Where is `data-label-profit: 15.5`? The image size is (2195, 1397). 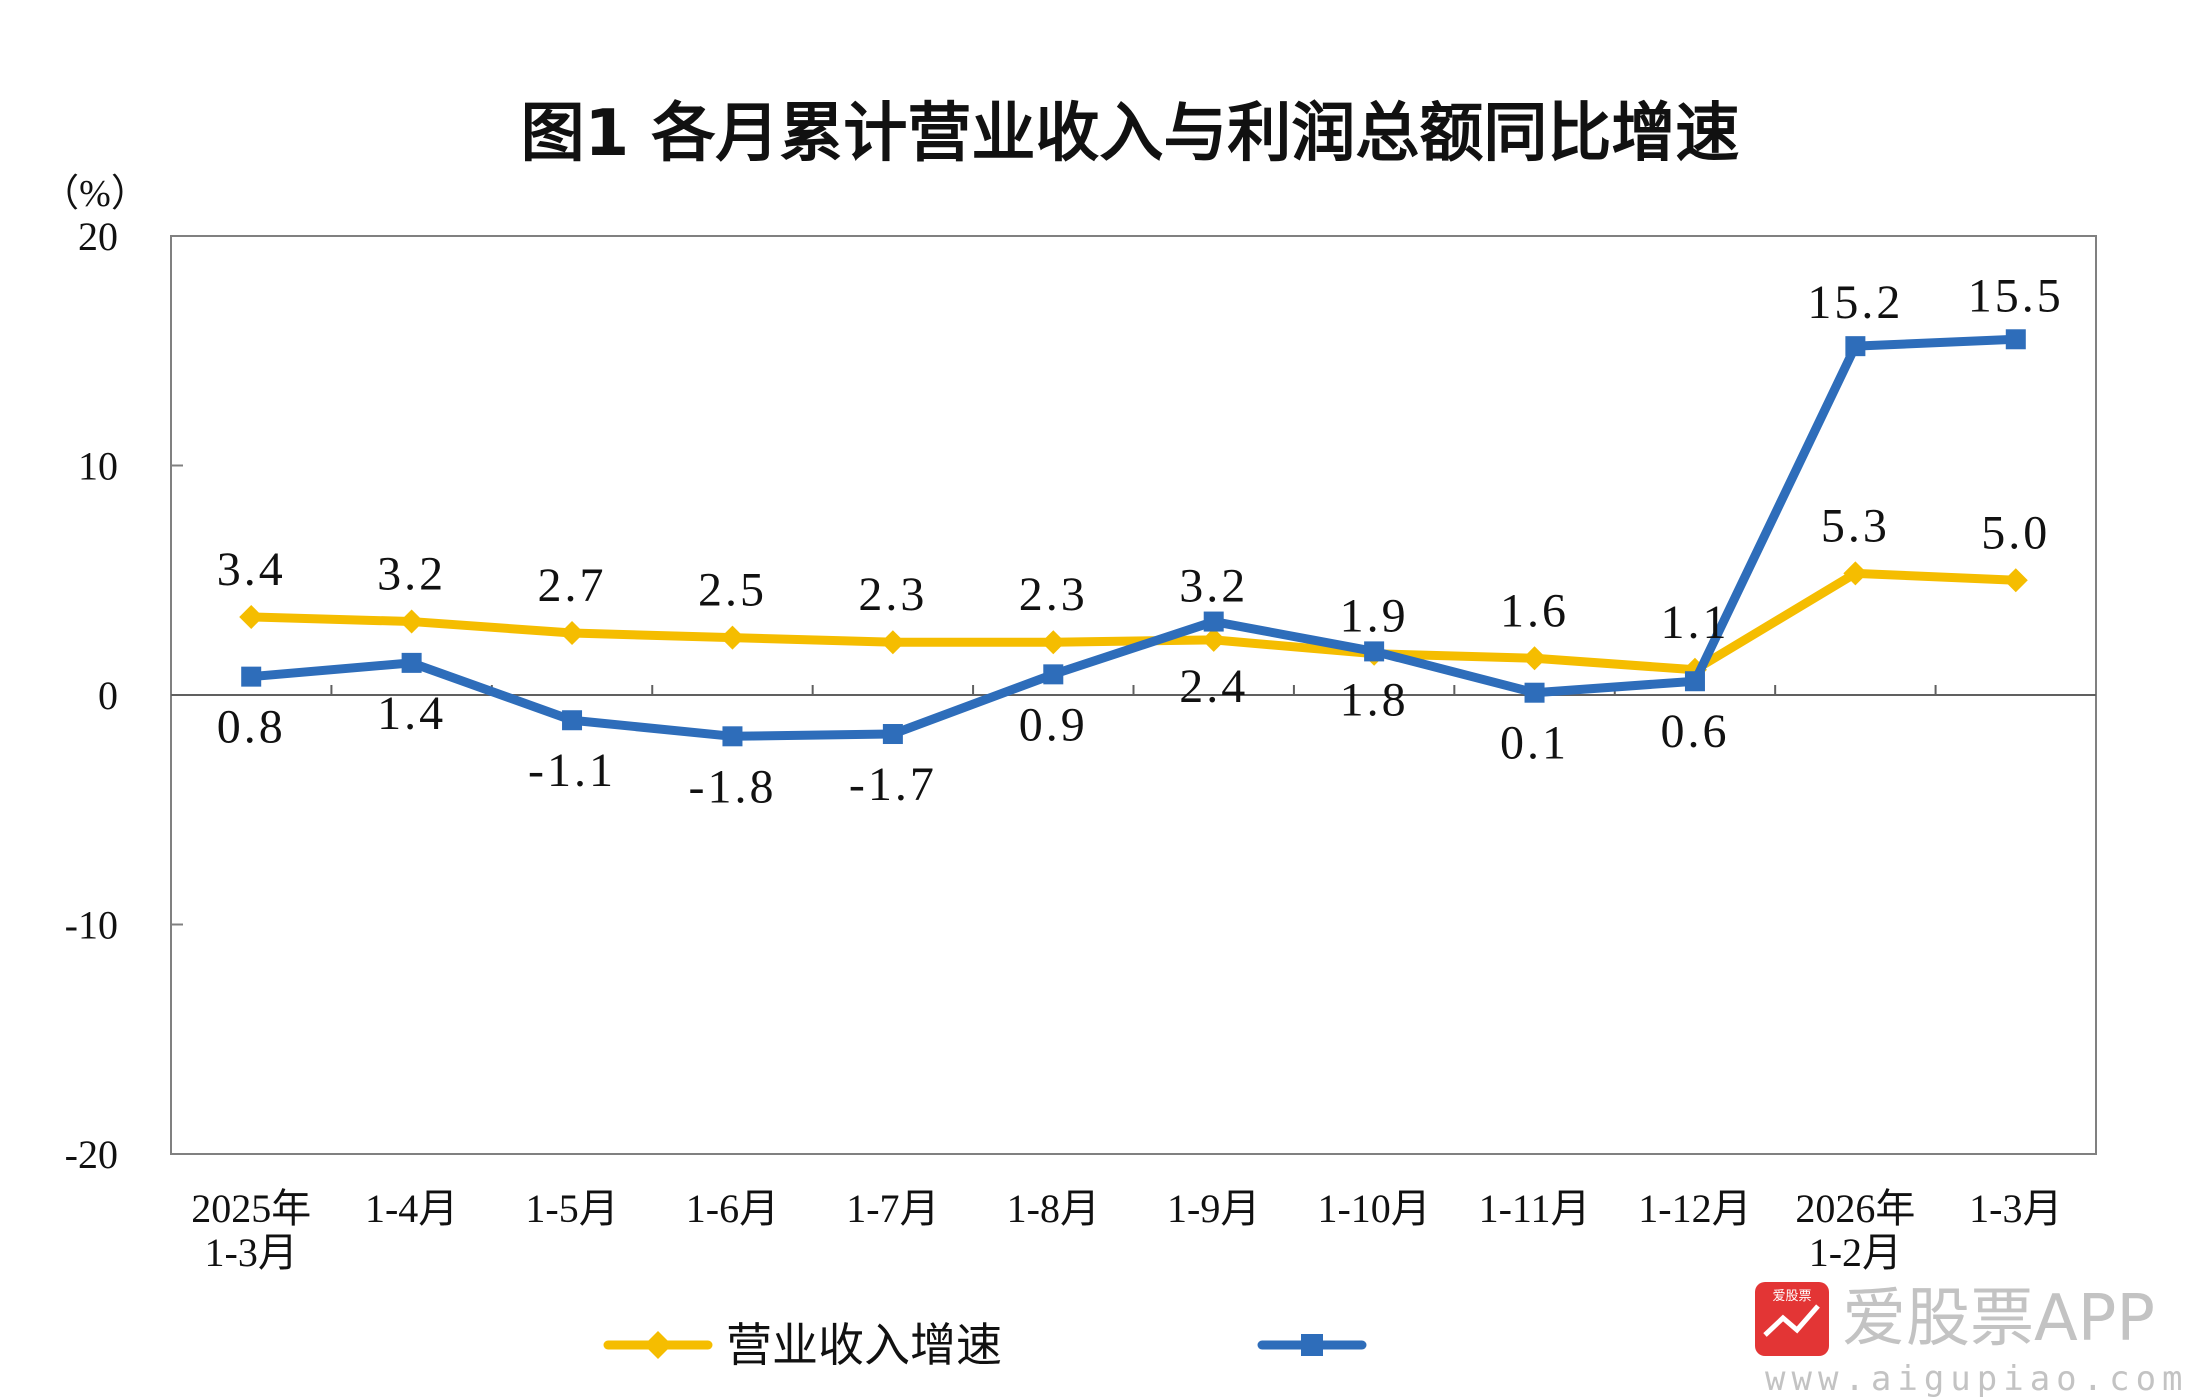 data-label-profit: 15.5 is located at coordinates (2016, 295).